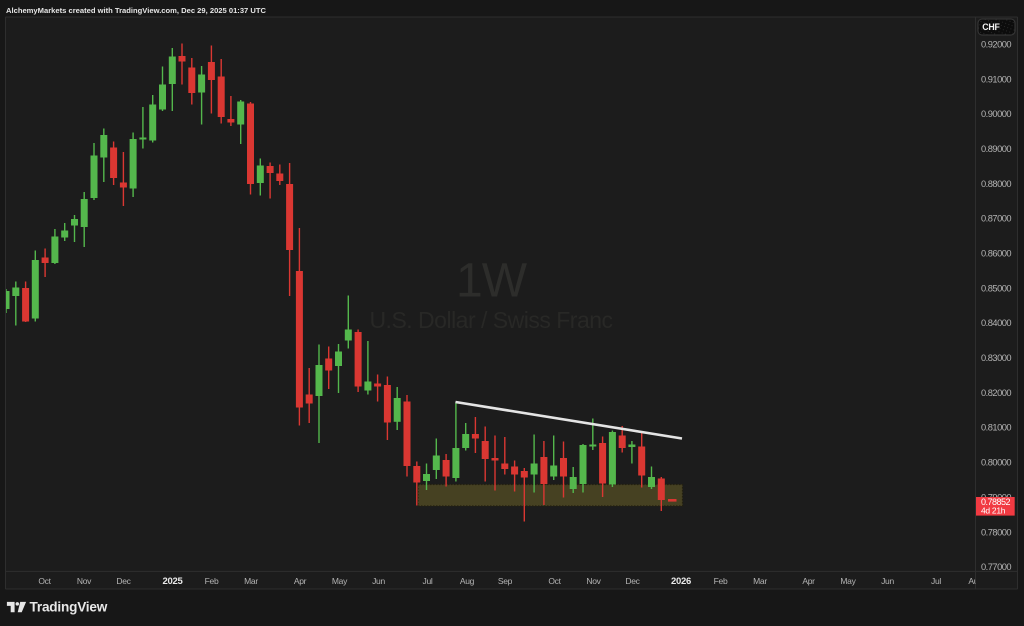 This screenshot has height=626, width=1024. Describe the element at coordinates (996, 79) in the screenshot. I see `svg-text: 0.91000` at that location.